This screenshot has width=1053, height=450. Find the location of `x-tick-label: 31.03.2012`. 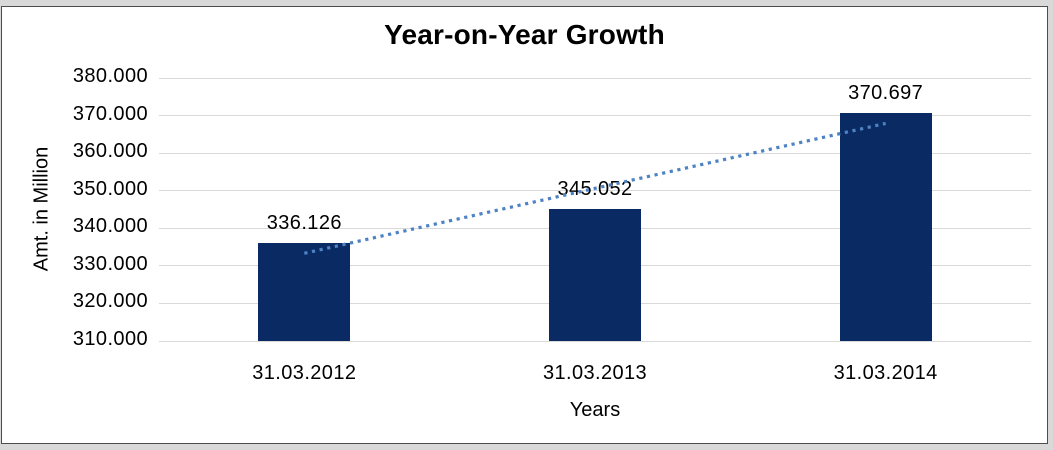

x-tick-label: 31.03.2012 is located at coordinates (304, 373).